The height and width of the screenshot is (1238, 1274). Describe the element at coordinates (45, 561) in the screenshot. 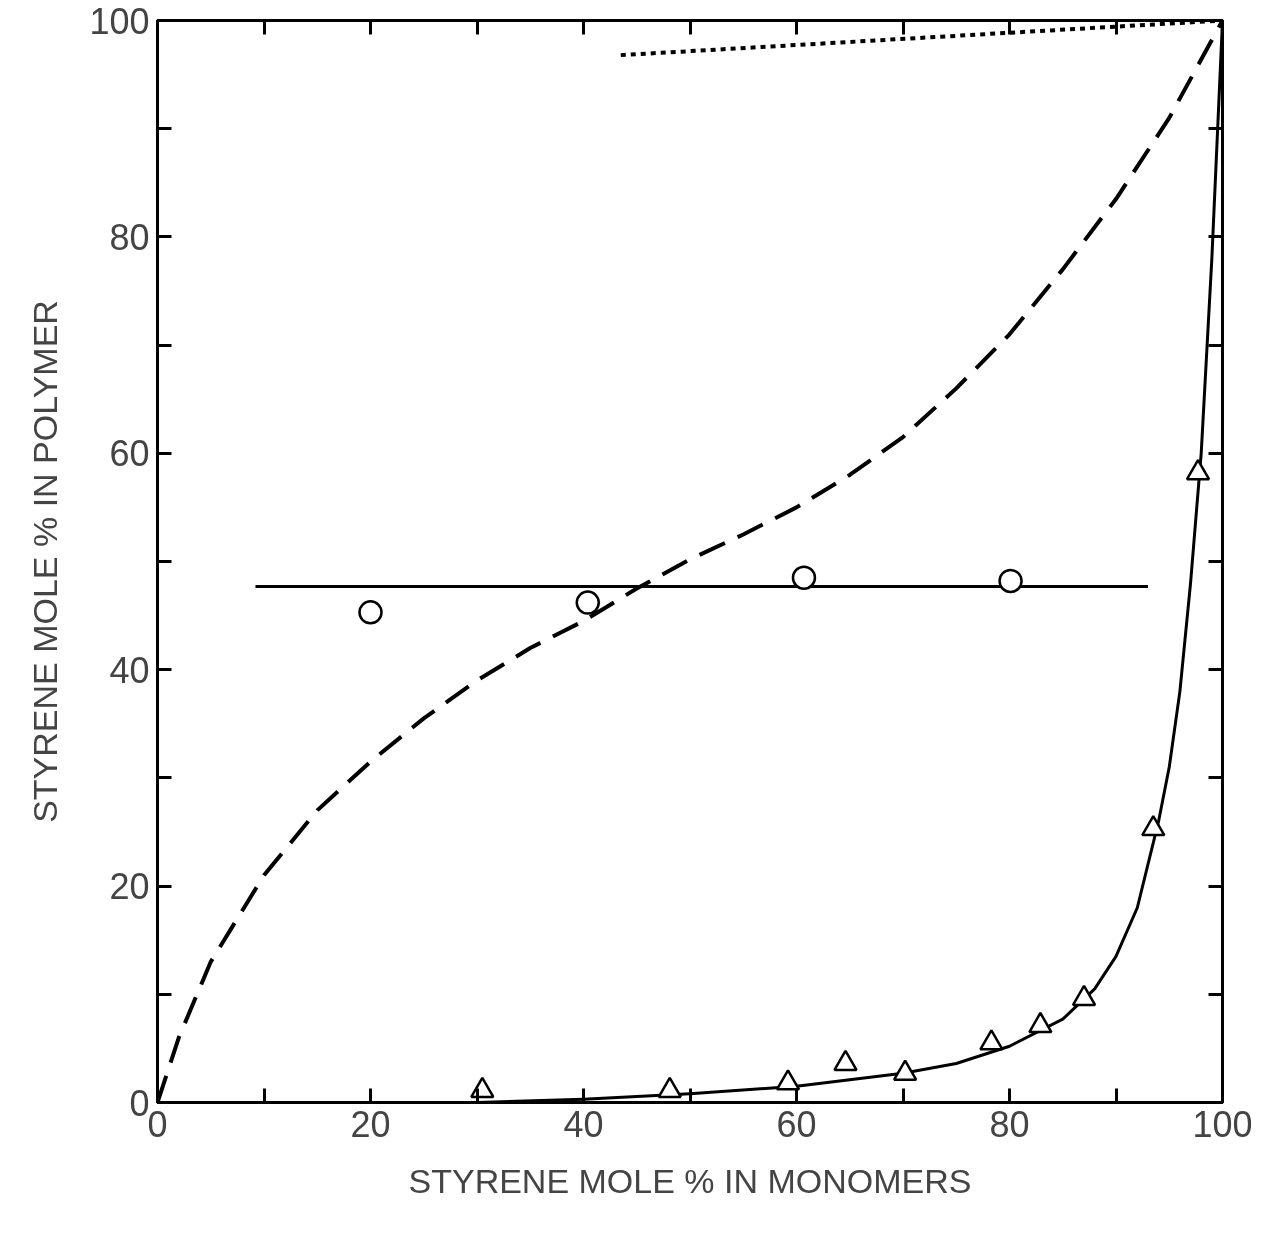

I see `y-axis-title: STYRENE MOLE % IN POLYMER` at that location.